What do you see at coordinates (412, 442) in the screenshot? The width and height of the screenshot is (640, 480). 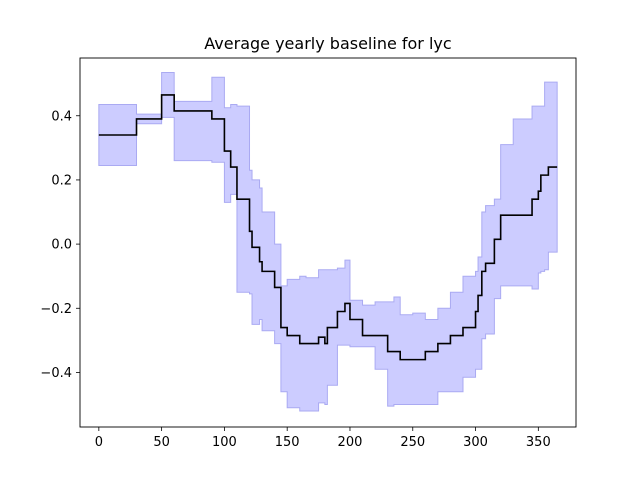 I see `x-tick-label: 250` at bounding box center [412, 442].